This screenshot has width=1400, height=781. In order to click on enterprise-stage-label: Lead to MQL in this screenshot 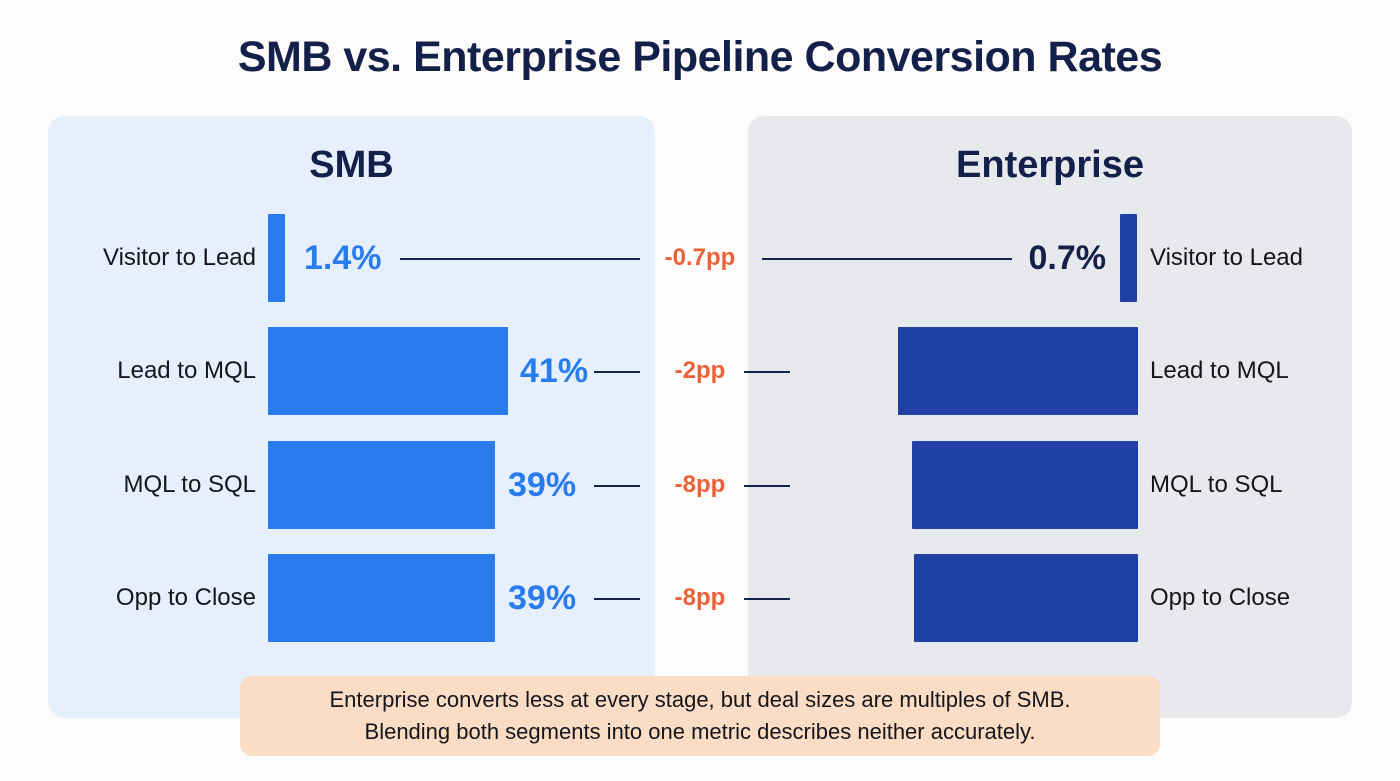, I will do `click(1219, 370)`.